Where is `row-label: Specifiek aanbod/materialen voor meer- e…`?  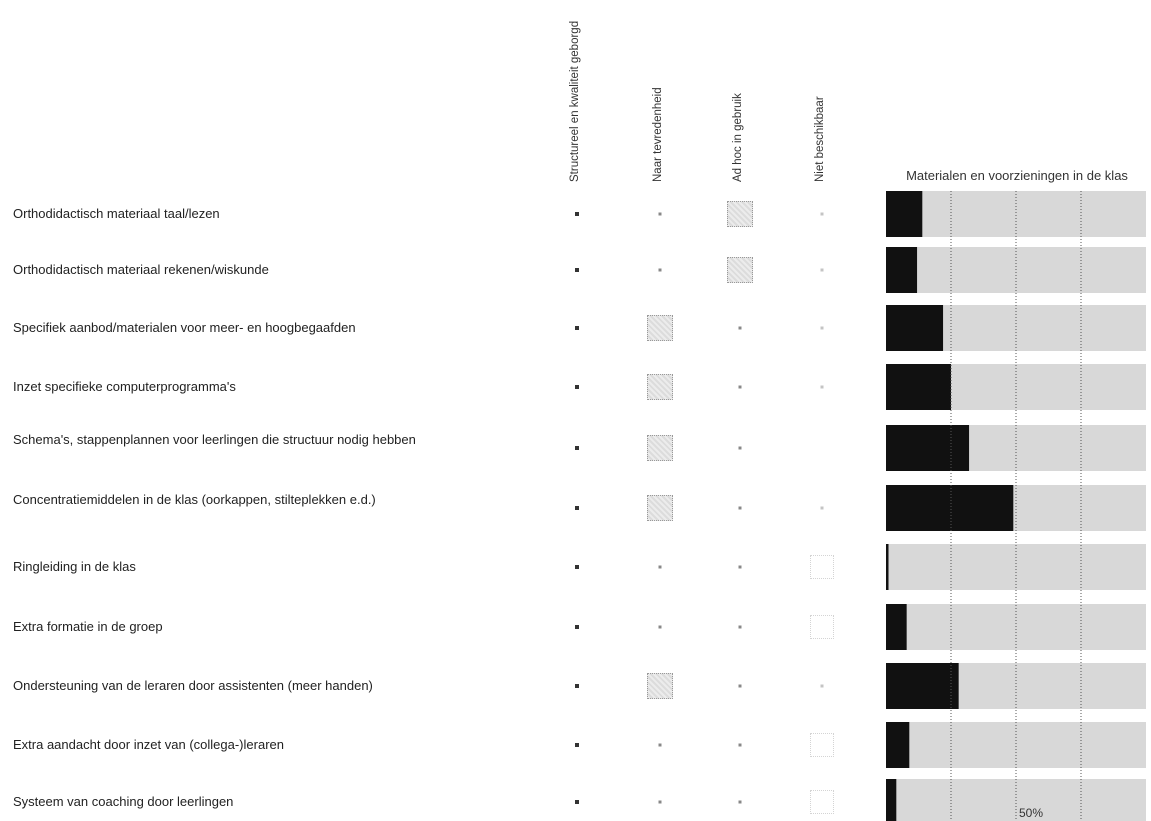
row-label: Specifiek aanbod/materialen voor meer- e… is located at coordinates (184, 327).